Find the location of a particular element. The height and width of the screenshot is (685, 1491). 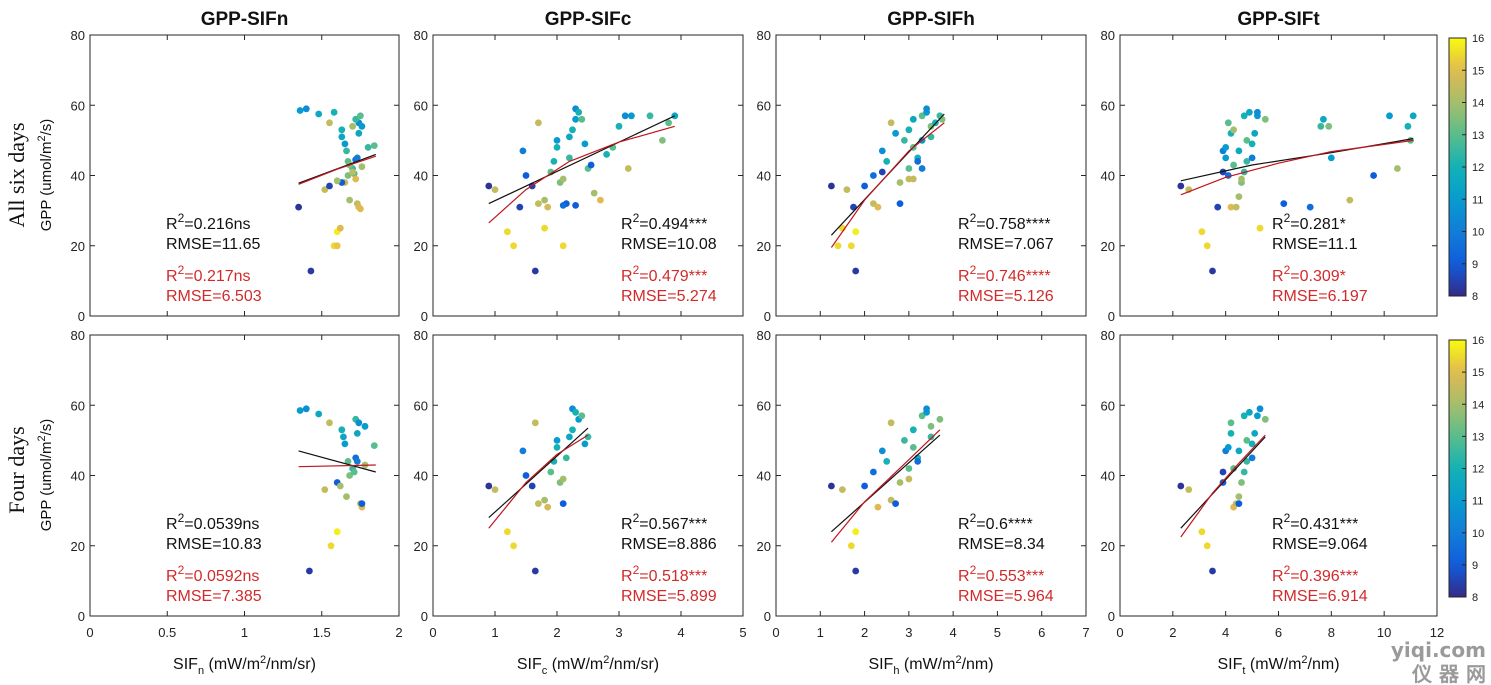

watermark-latin: yiqi.com is located at coordinates (1438, 650).